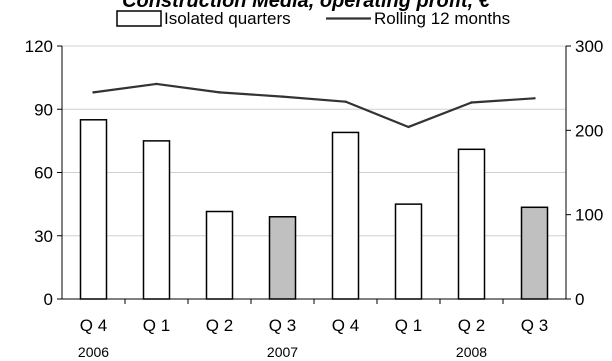  I want to click on y-left-tick-label: 30, so click(43, 236).